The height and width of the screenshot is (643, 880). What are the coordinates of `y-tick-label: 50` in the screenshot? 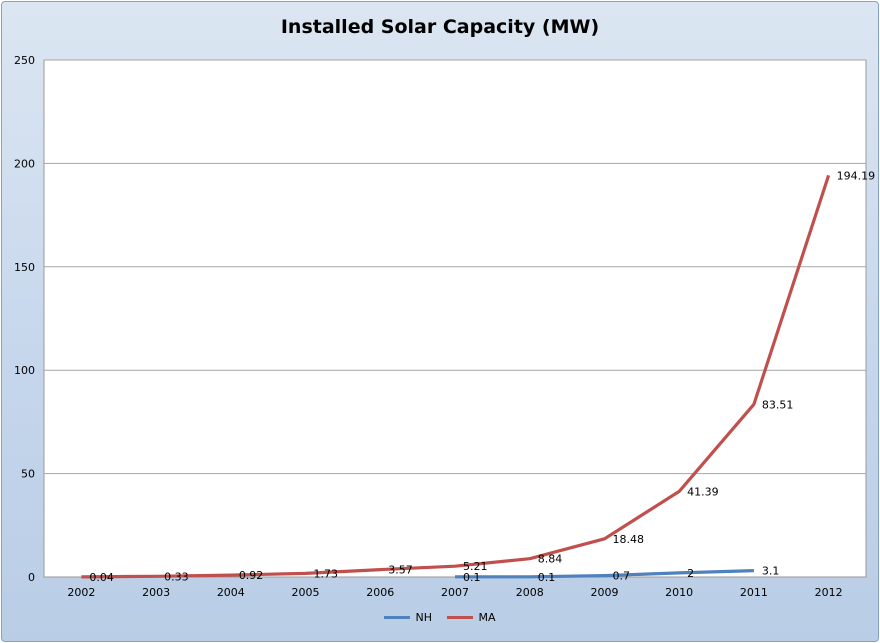 It's located at (28, 474).